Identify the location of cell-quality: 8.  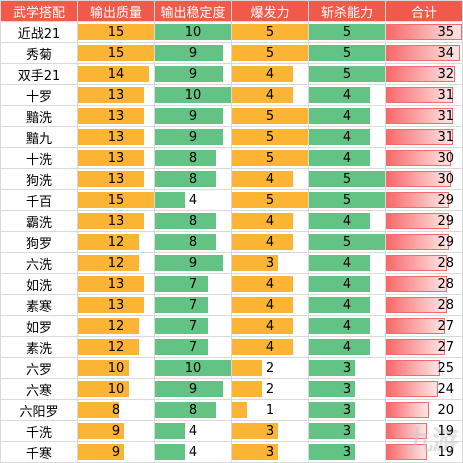
(116, 410).